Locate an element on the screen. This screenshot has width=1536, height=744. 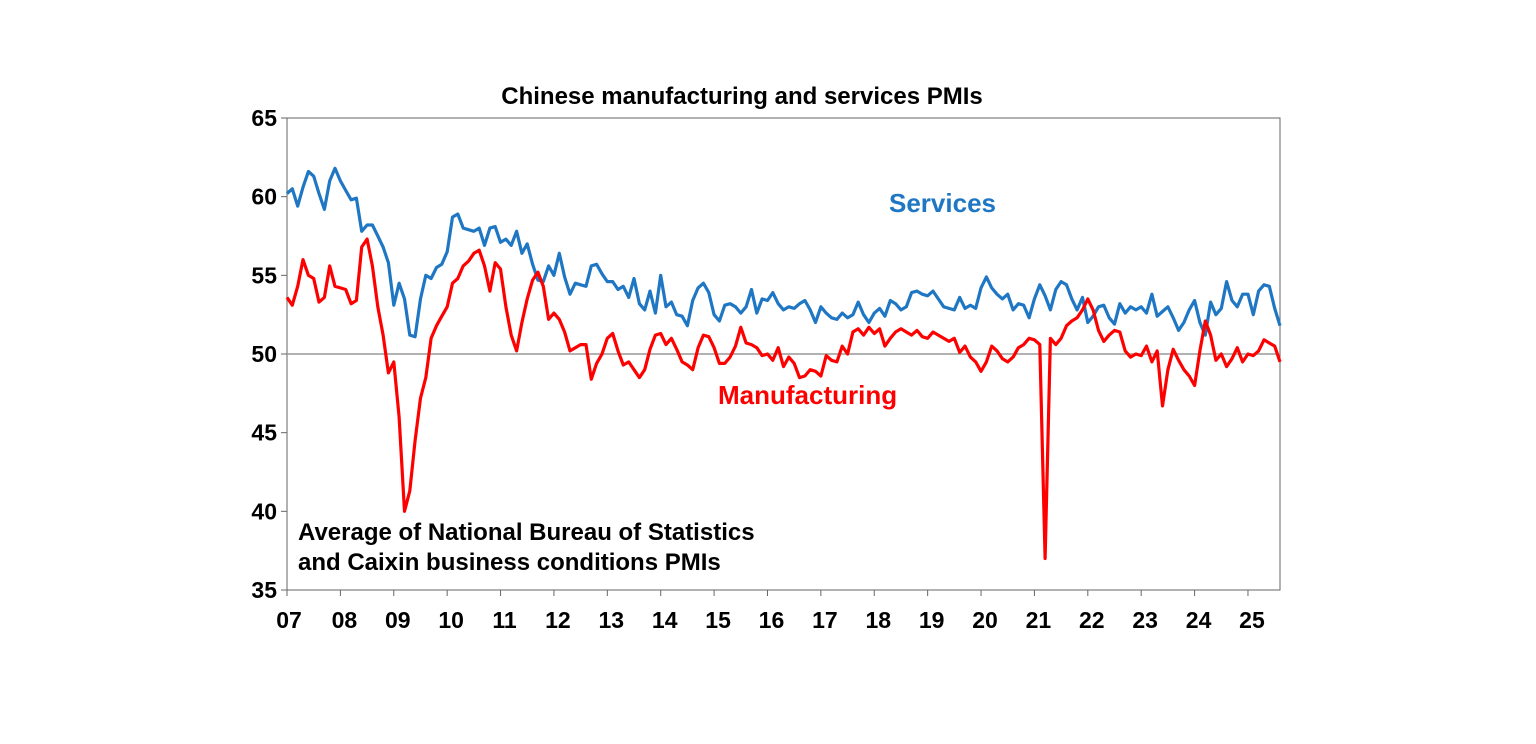
note-line-1: Average of National Bureau of Statistics is located at coordinates (526, 532).